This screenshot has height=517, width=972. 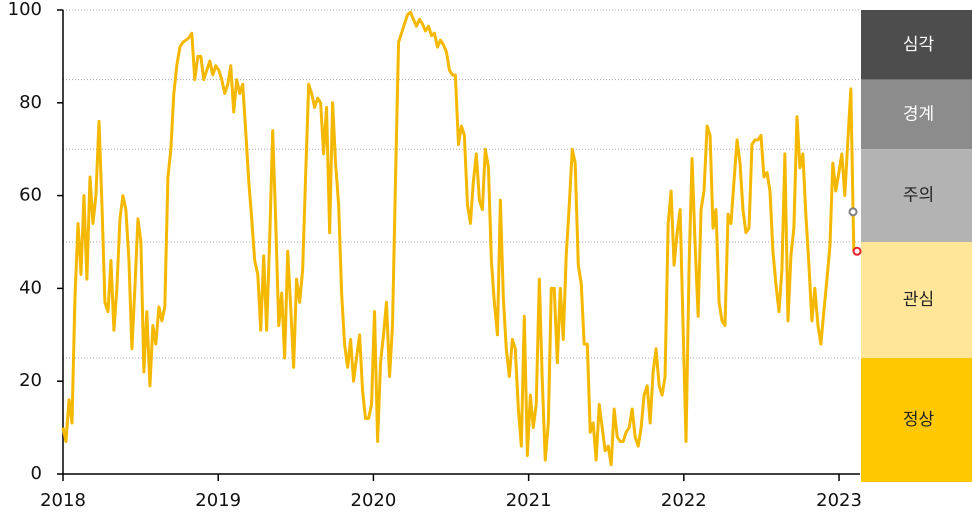 I want to click on x-tick-label: 2020, so click(x=374, y=500).